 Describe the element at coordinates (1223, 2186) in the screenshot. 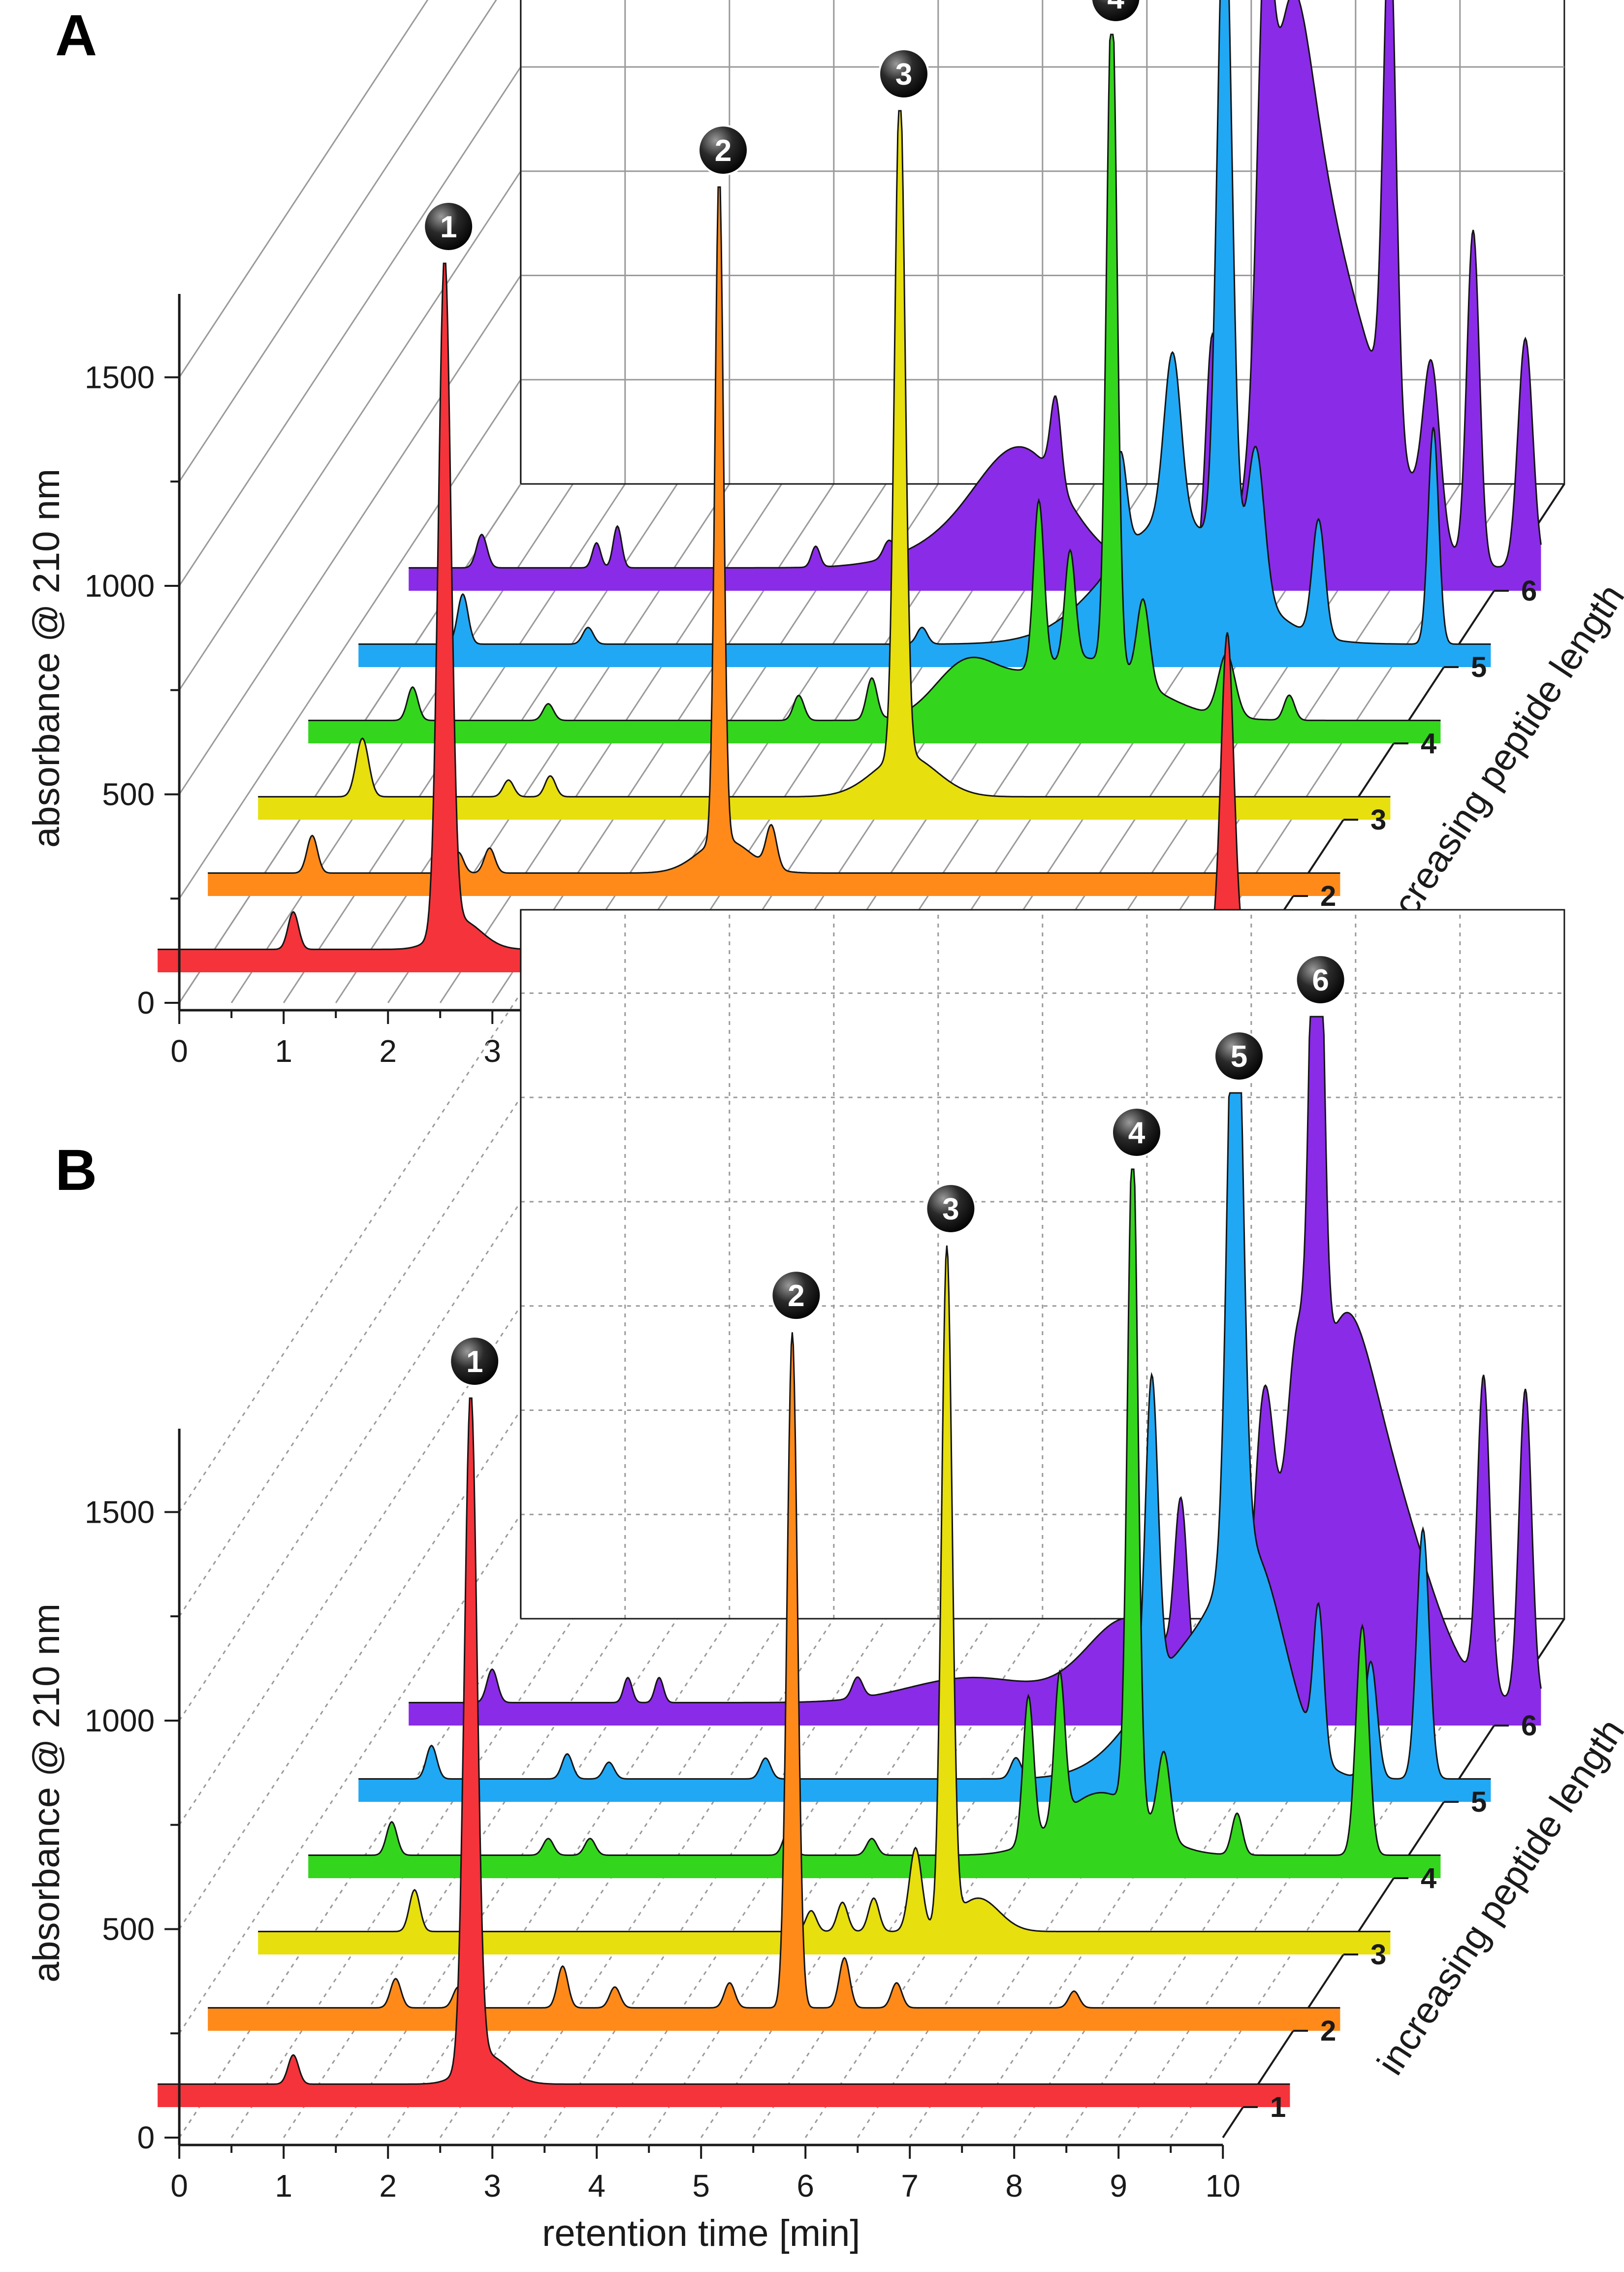

I see `x-tick-label: 10` at that location.